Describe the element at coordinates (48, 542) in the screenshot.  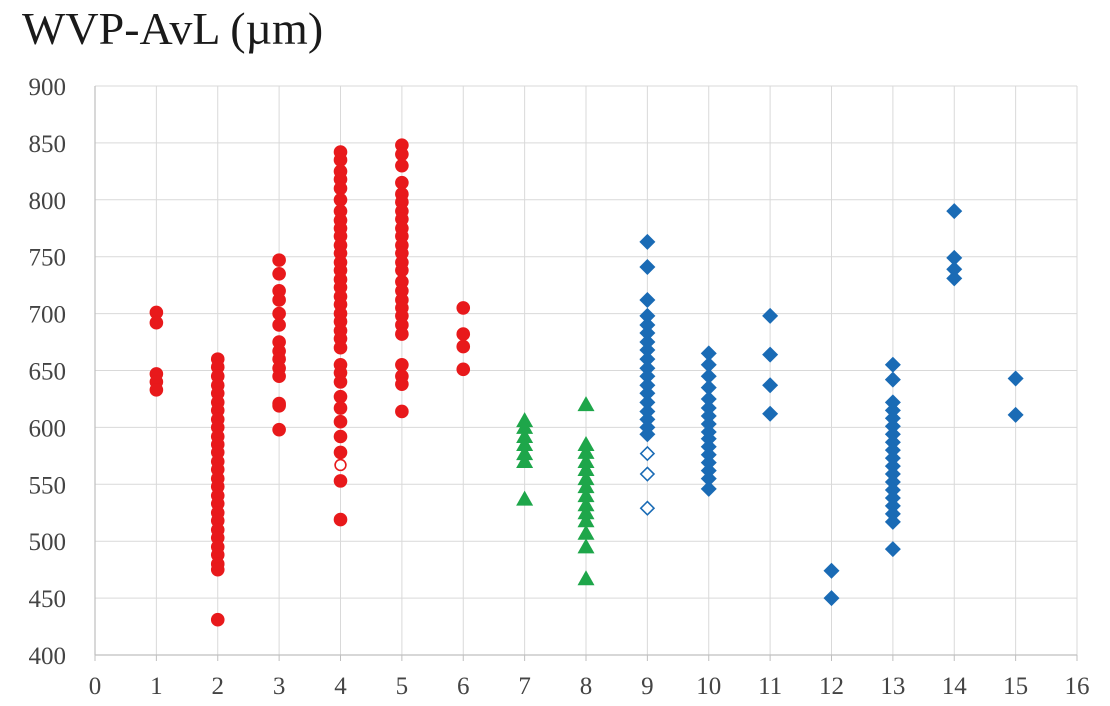
I see `y-tick-label: 500` at that location.